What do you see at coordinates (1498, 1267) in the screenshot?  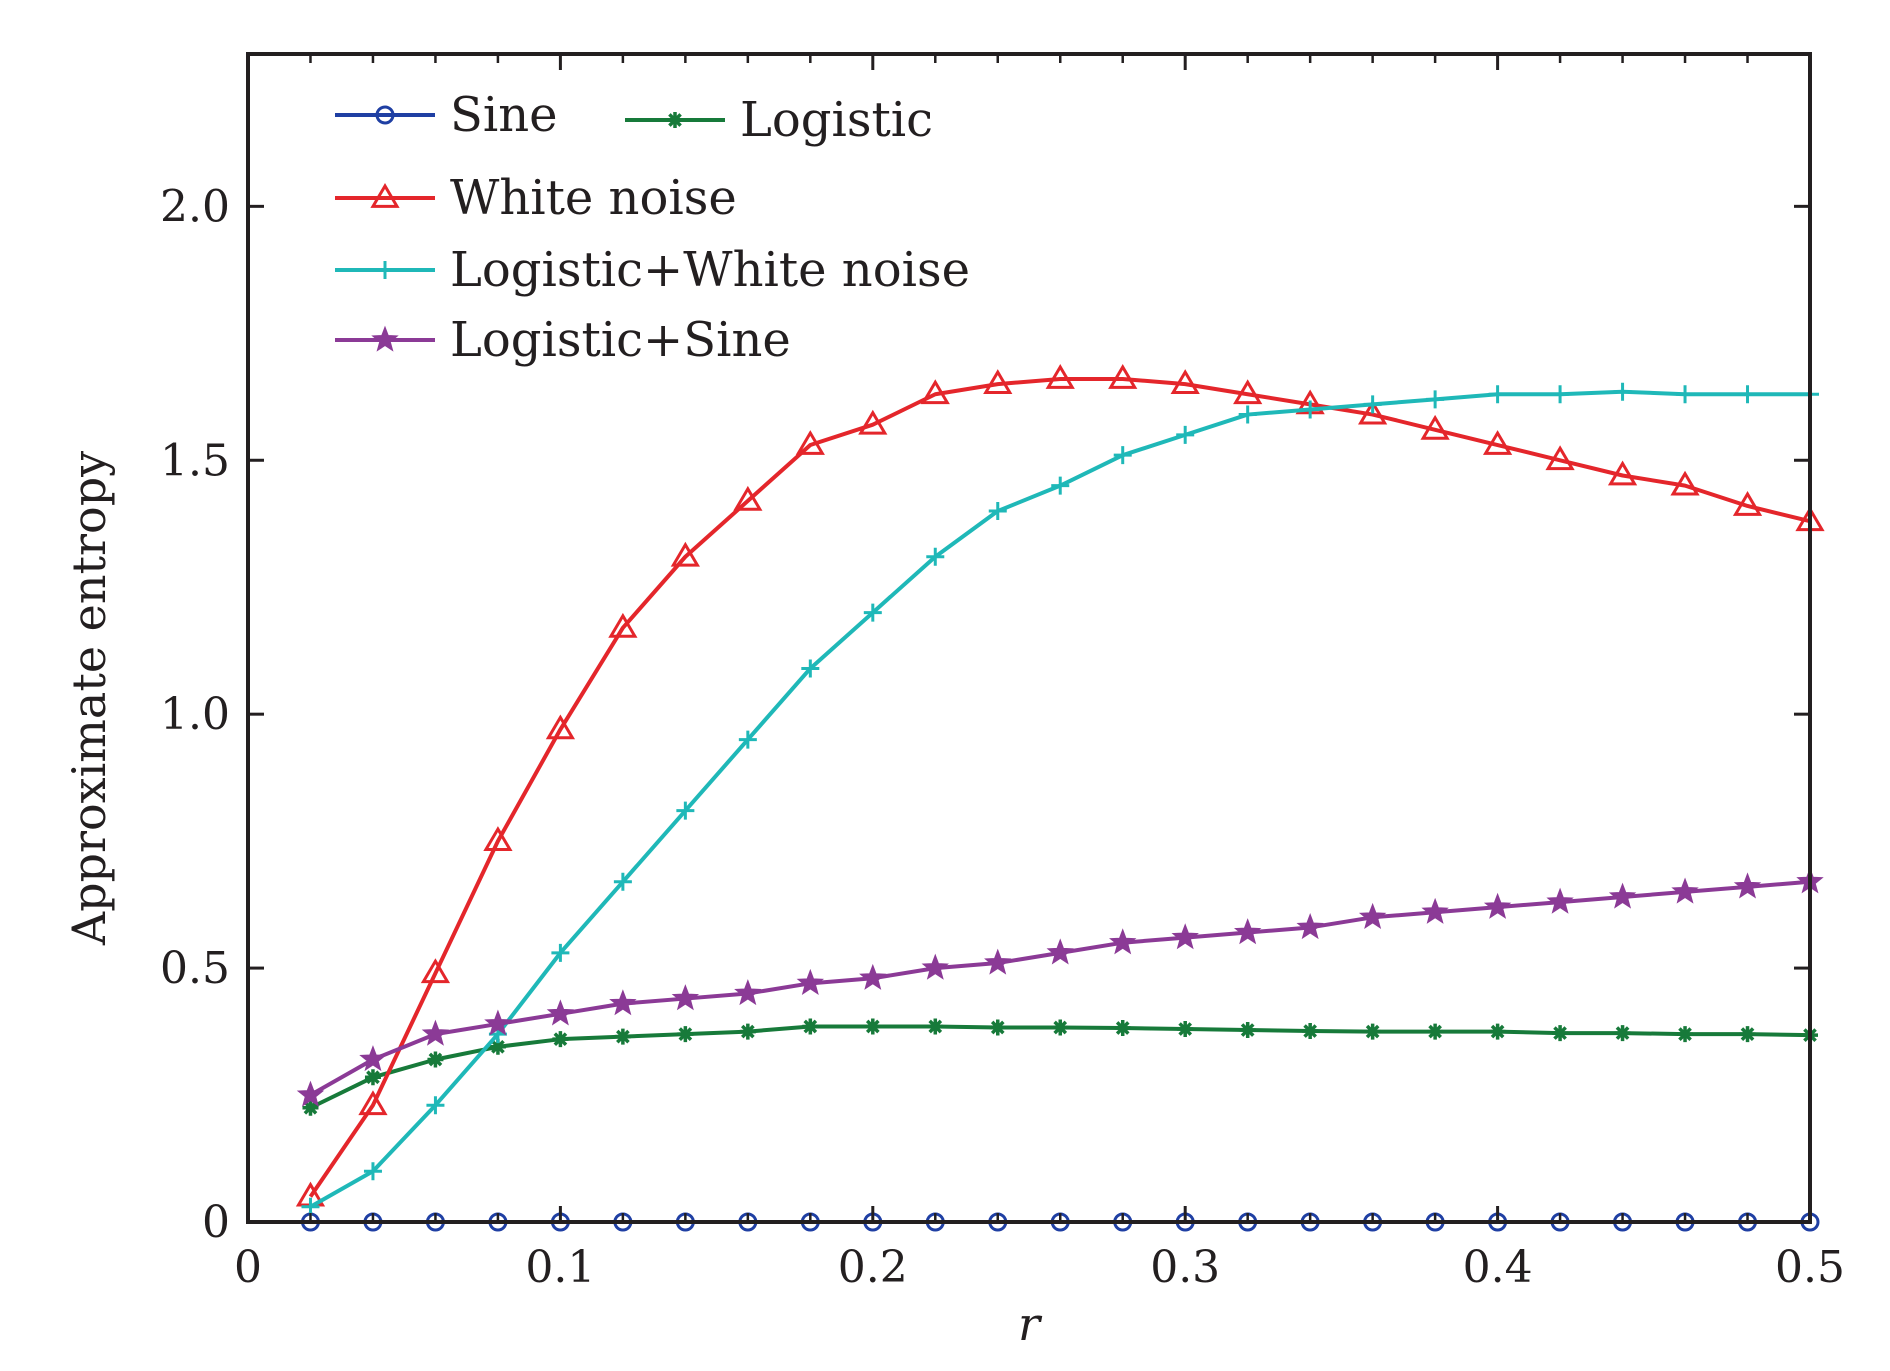 I see `x-tick-label: 0.4` at bounding box center [1498, 1267].